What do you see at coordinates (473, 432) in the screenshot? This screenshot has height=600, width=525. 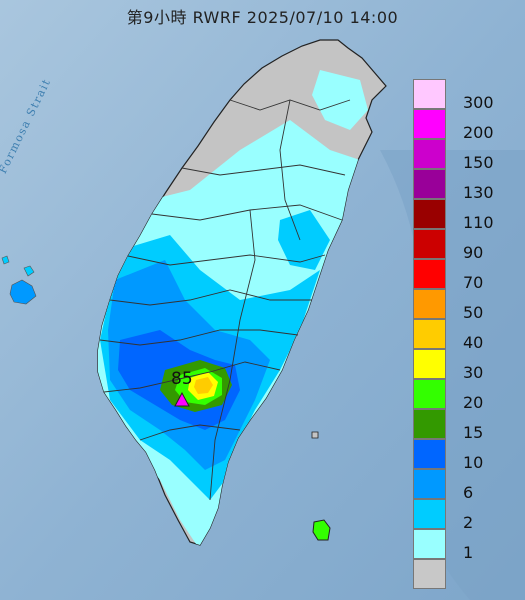 I see `legend-label: 15` at bounding box center [473, 432].